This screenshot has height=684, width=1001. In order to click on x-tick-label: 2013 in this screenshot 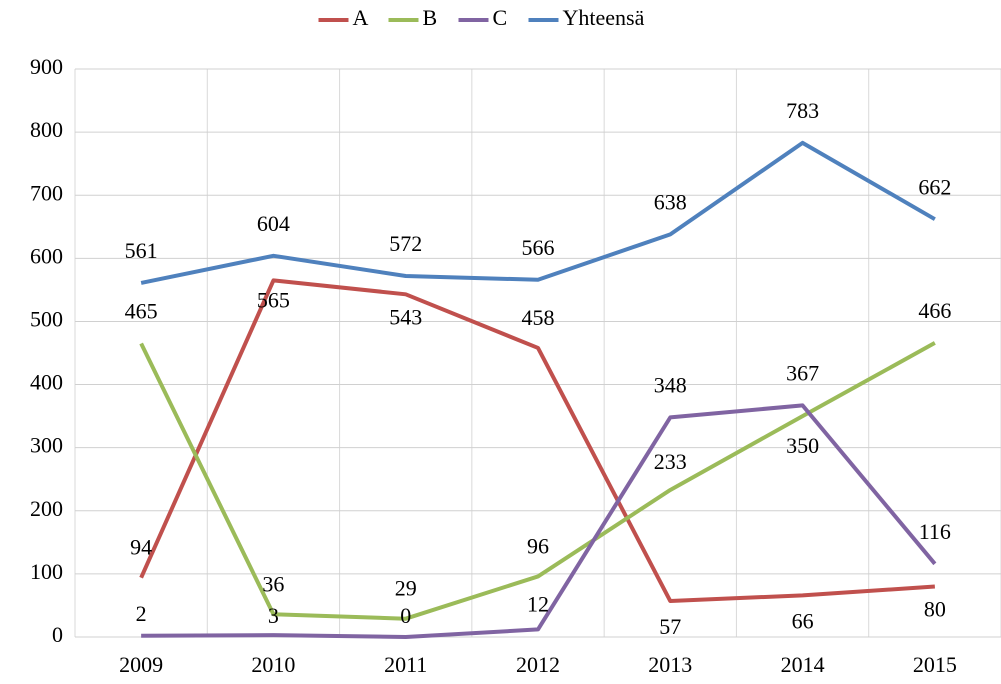, I will do `click(670, 664)`.